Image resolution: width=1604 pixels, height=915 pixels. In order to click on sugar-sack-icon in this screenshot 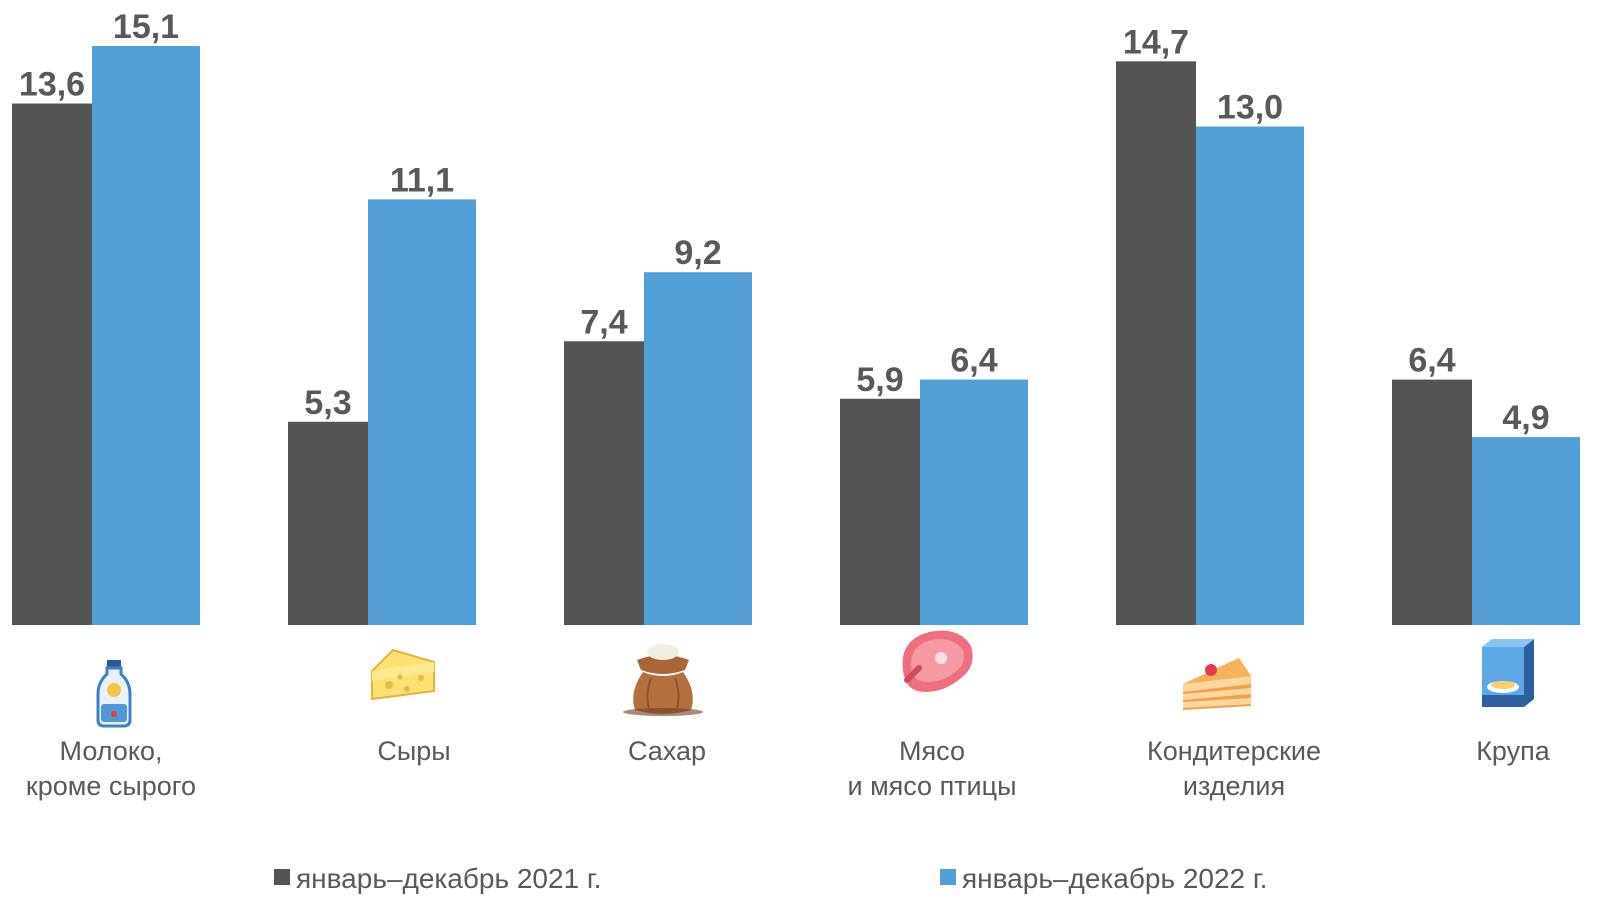, I will do `click(663, 680)`.